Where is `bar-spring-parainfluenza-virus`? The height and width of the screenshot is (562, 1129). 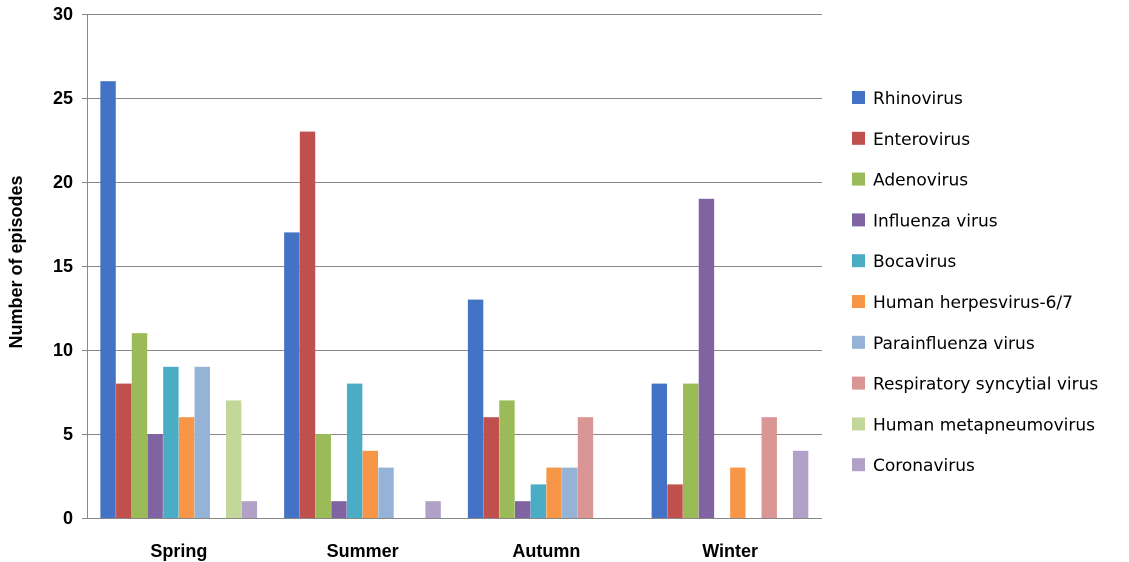
bar-spring-parainfluenza-virus is located at coordinates (202, 442).